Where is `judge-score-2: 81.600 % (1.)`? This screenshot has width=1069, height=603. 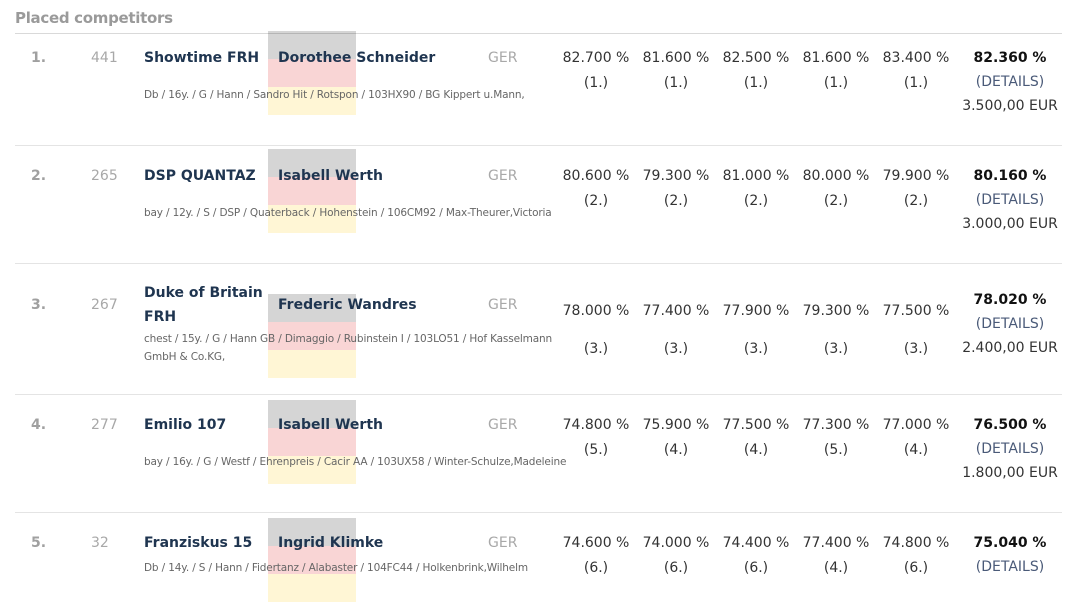
judge-score-2: 81.600 % (1.) is located at coordinates (676, 70).